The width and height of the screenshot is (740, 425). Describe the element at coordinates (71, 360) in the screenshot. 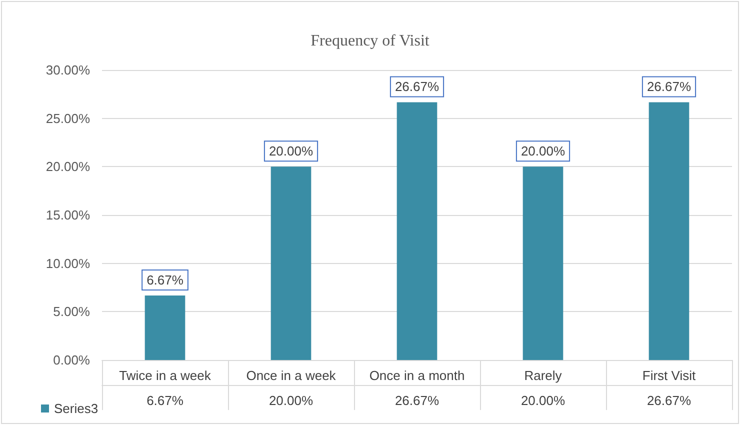

I see `y-tick-label: 0.00%` at that location.